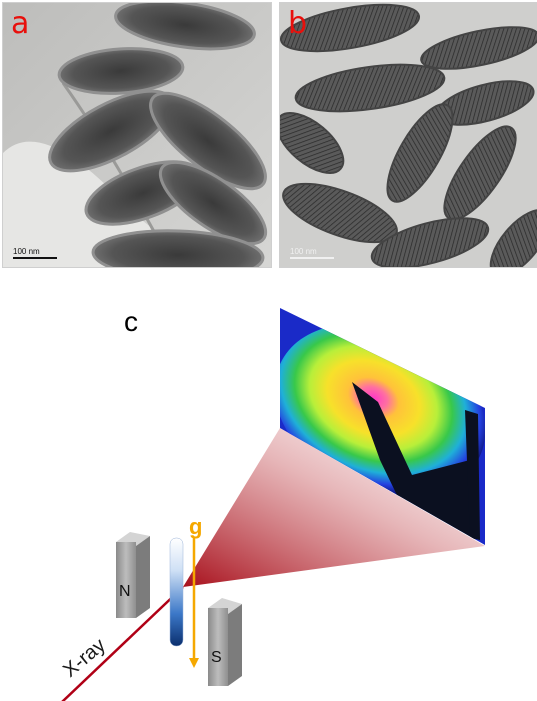  What do you see at coordinates (35, 258) in the screenshot?
I see `scale-bar-line-a` at bounding box center [35, 258].